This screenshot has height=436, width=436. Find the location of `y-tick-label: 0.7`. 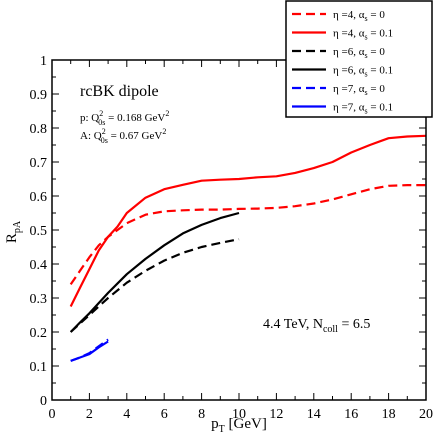

y-tick-label: 0.7 is located at coordinates (39, 163).